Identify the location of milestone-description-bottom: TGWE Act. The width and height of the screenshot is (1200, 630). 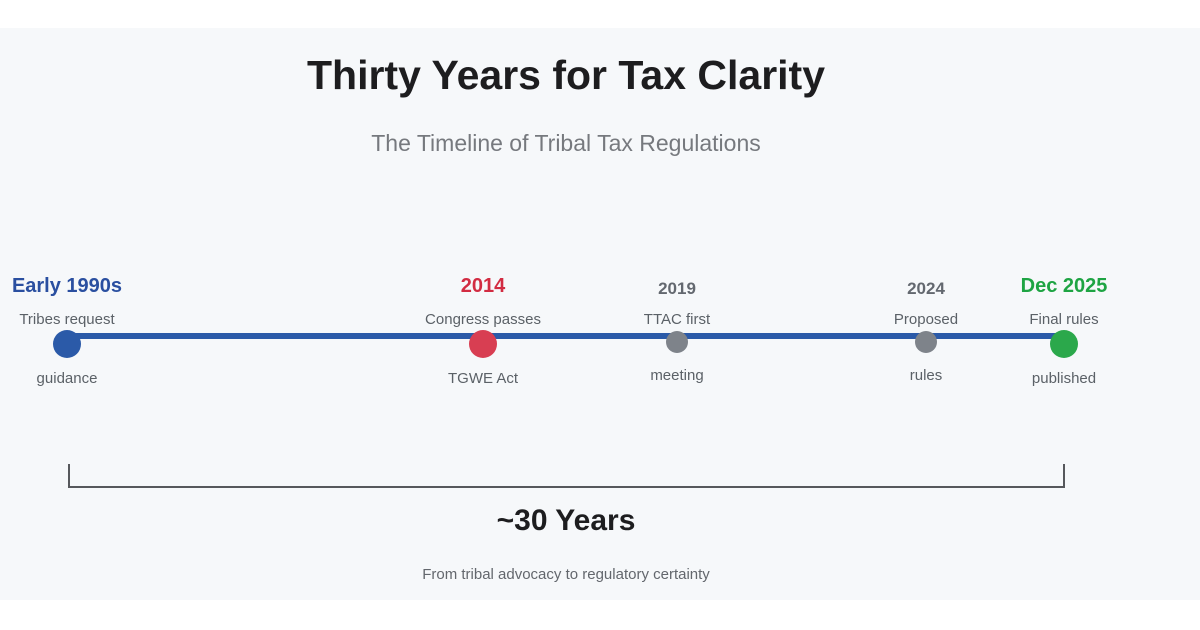
(482, 378).